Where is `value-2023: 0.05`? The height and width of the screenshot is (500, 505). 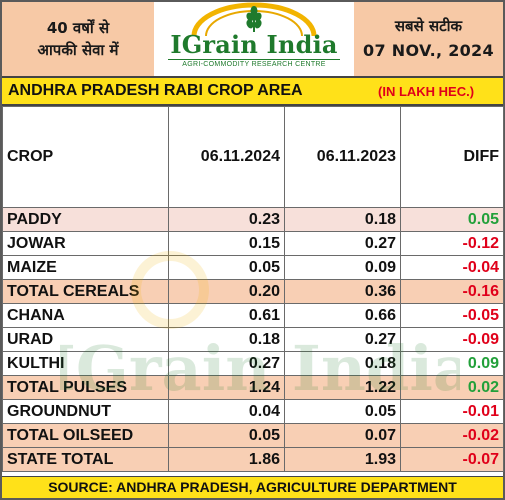
value-2023: 0.05 is located at coordinates (342, 411).